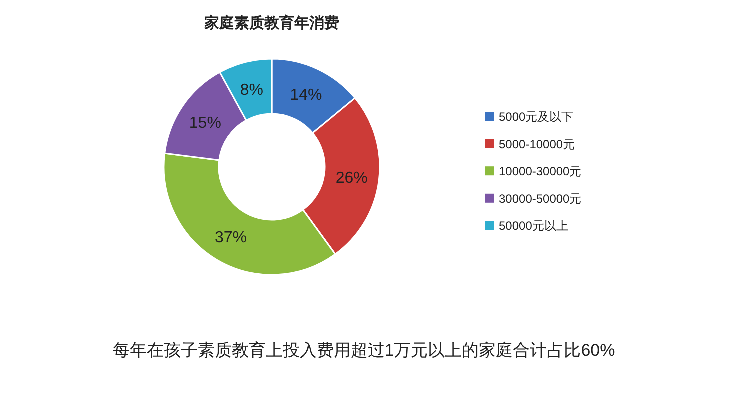 This screenshot has height=396, width=729. Describe the element at coordinates (231, 237) in the screenshot. I see `data-label: 37%` at that location.